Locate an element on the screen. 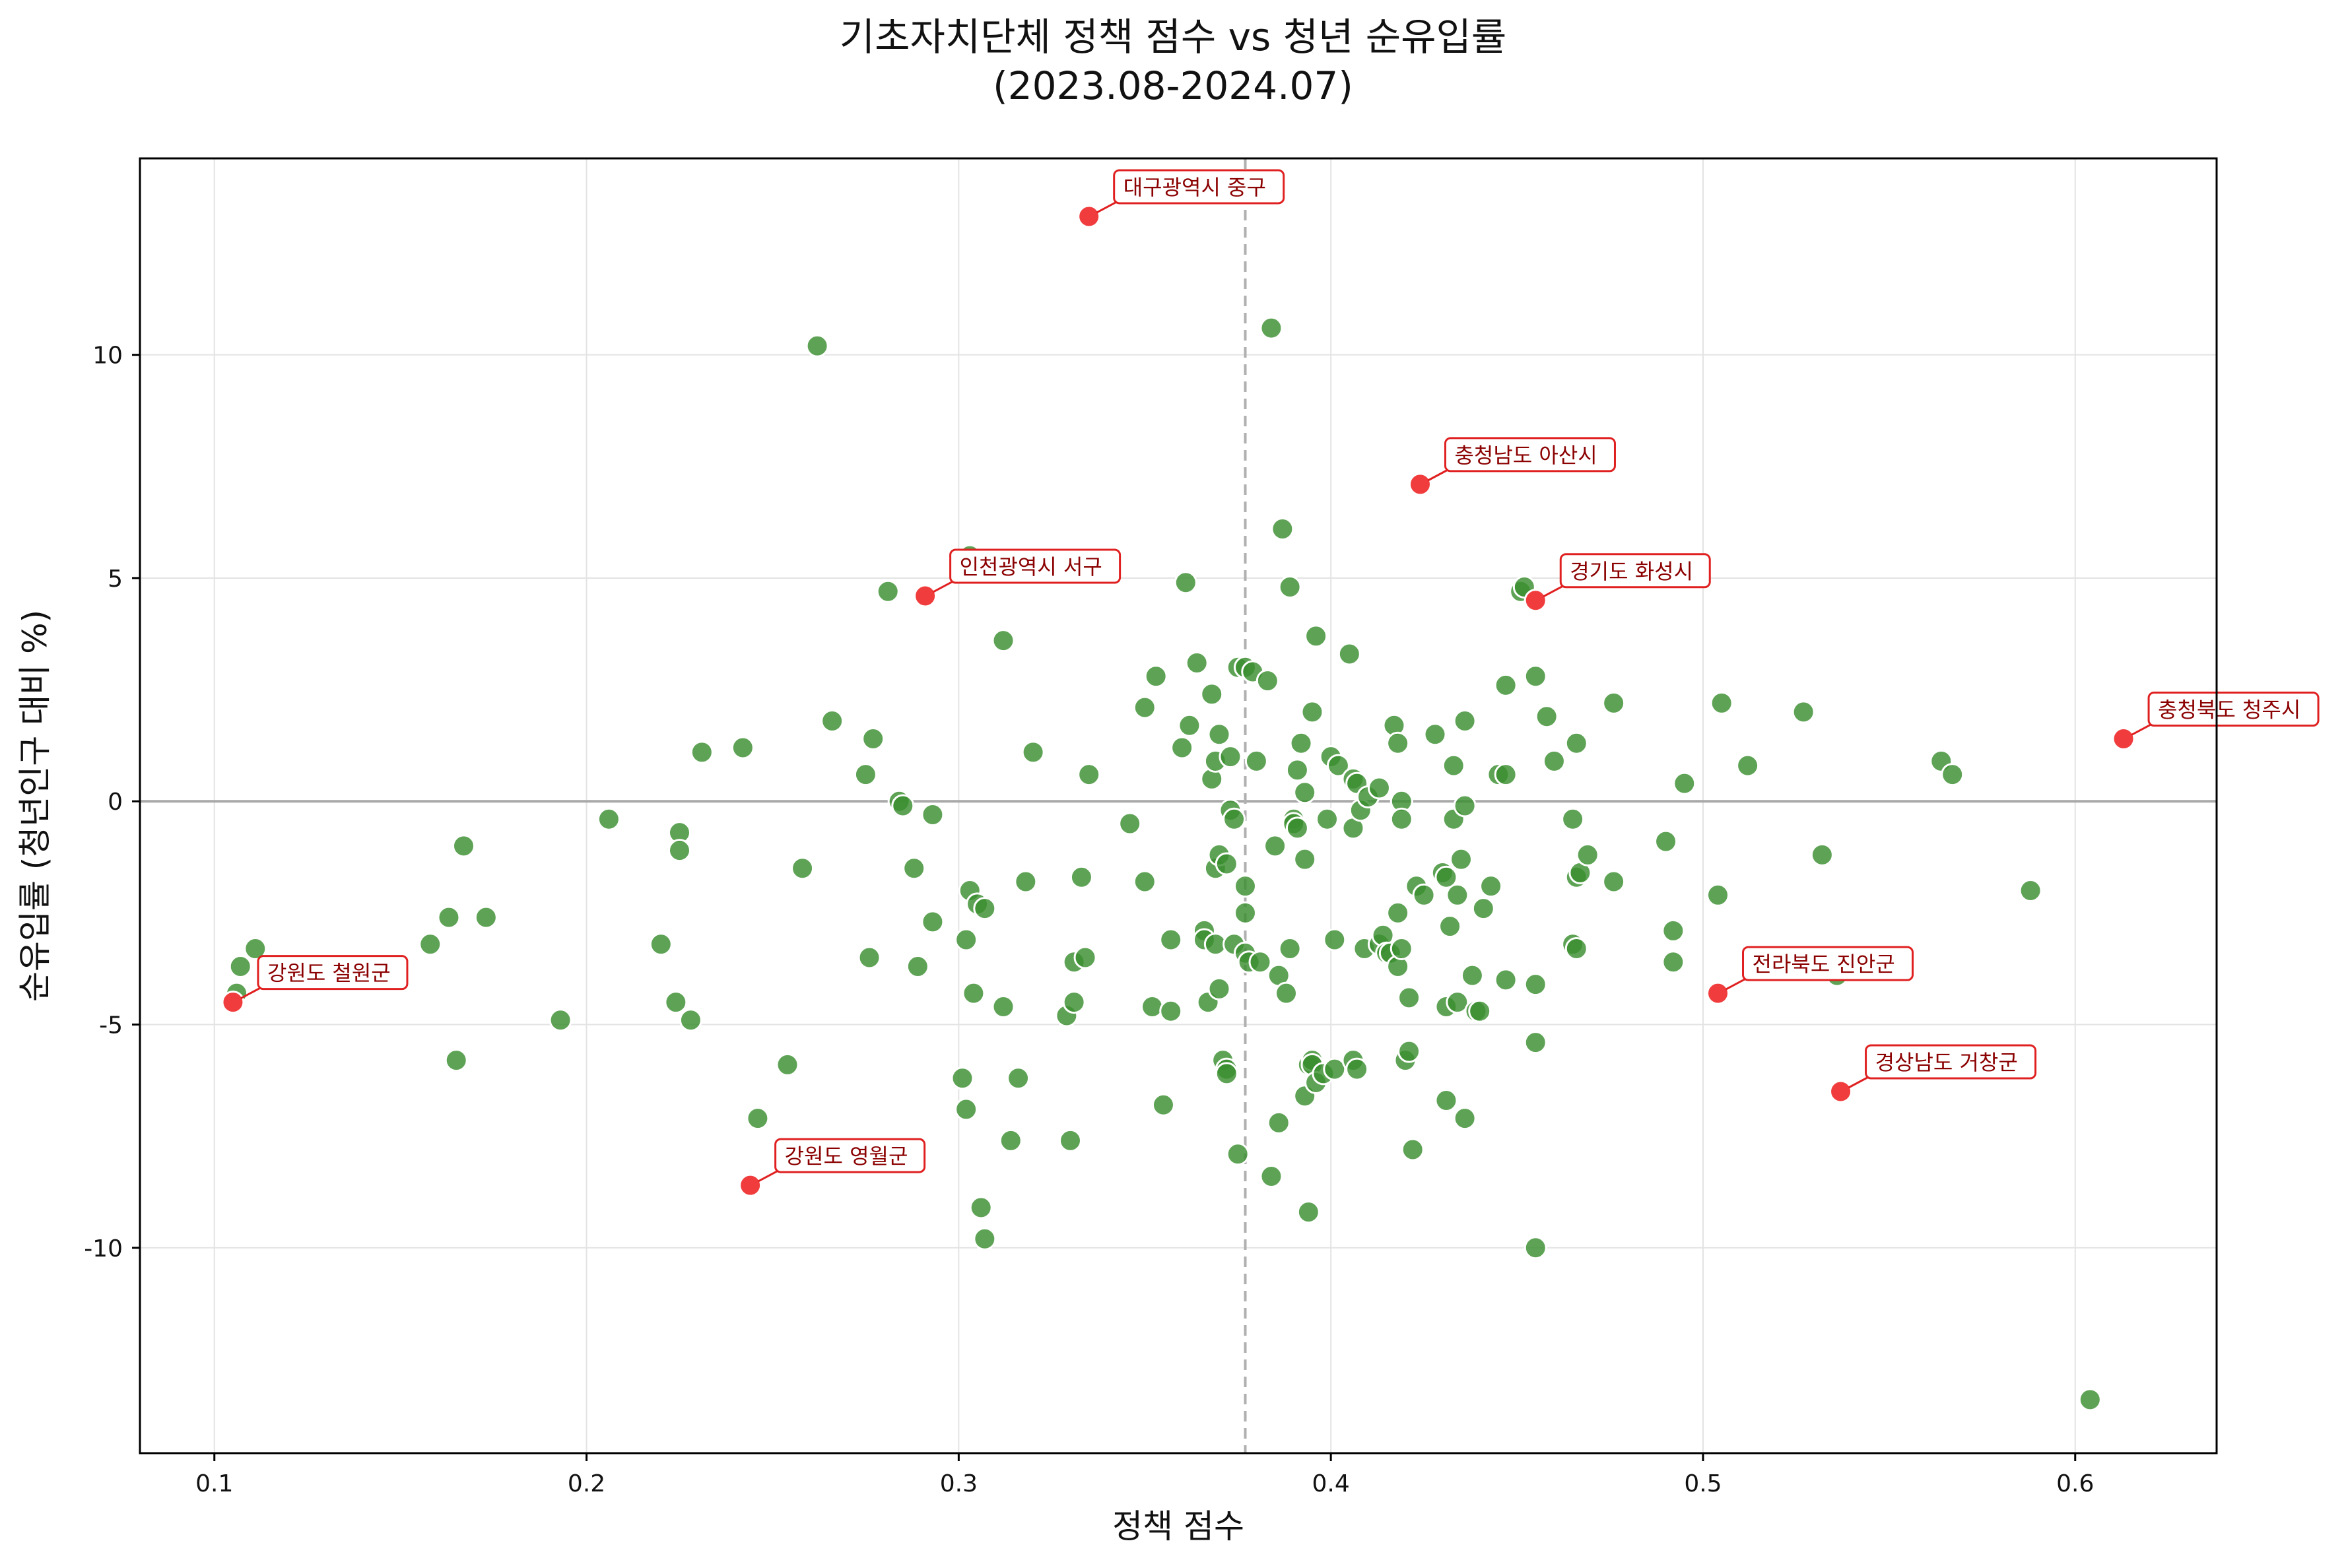 Image resolution: width=2346 pixels, height=1568 pixels. annotation: 대구광역시 중구 is located at coordinates (1190, 191).